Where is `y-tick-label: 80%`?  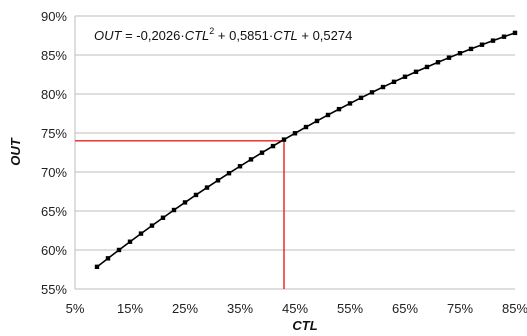 y-tick-label: 80% is located at coordinates (54, 94).